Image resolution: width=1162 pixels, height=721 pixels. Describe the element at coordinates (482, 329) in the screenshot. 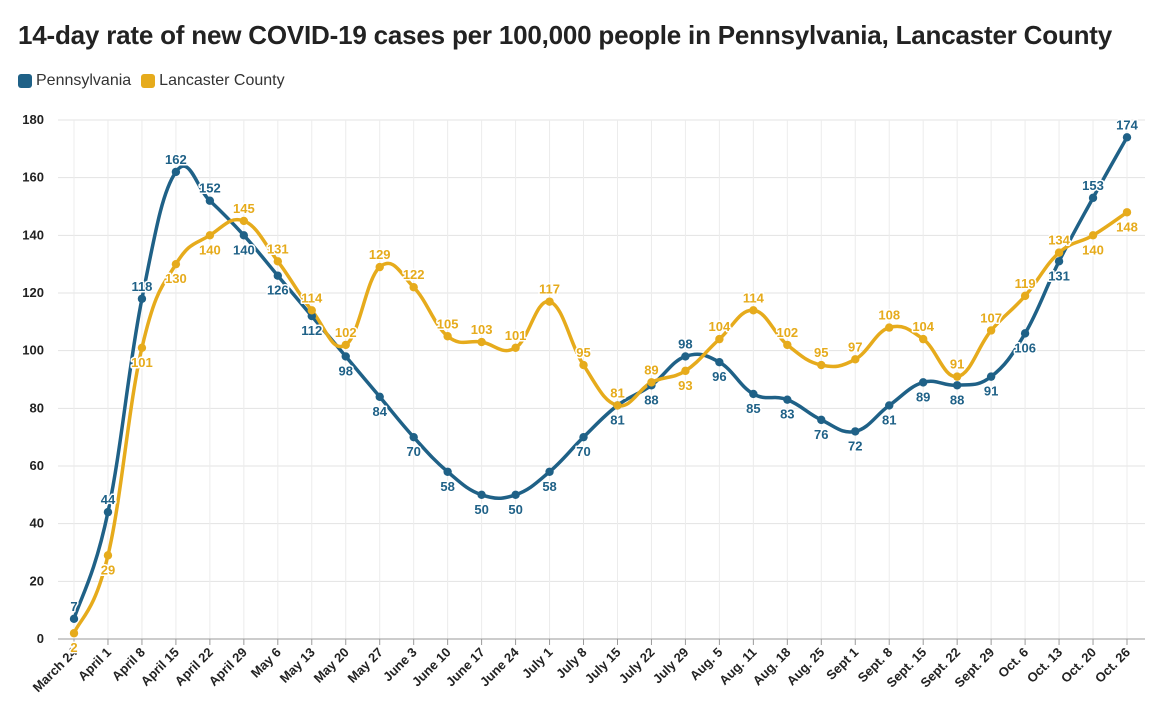

I see `data-label-halo-lancaster-county: 103` at that location.